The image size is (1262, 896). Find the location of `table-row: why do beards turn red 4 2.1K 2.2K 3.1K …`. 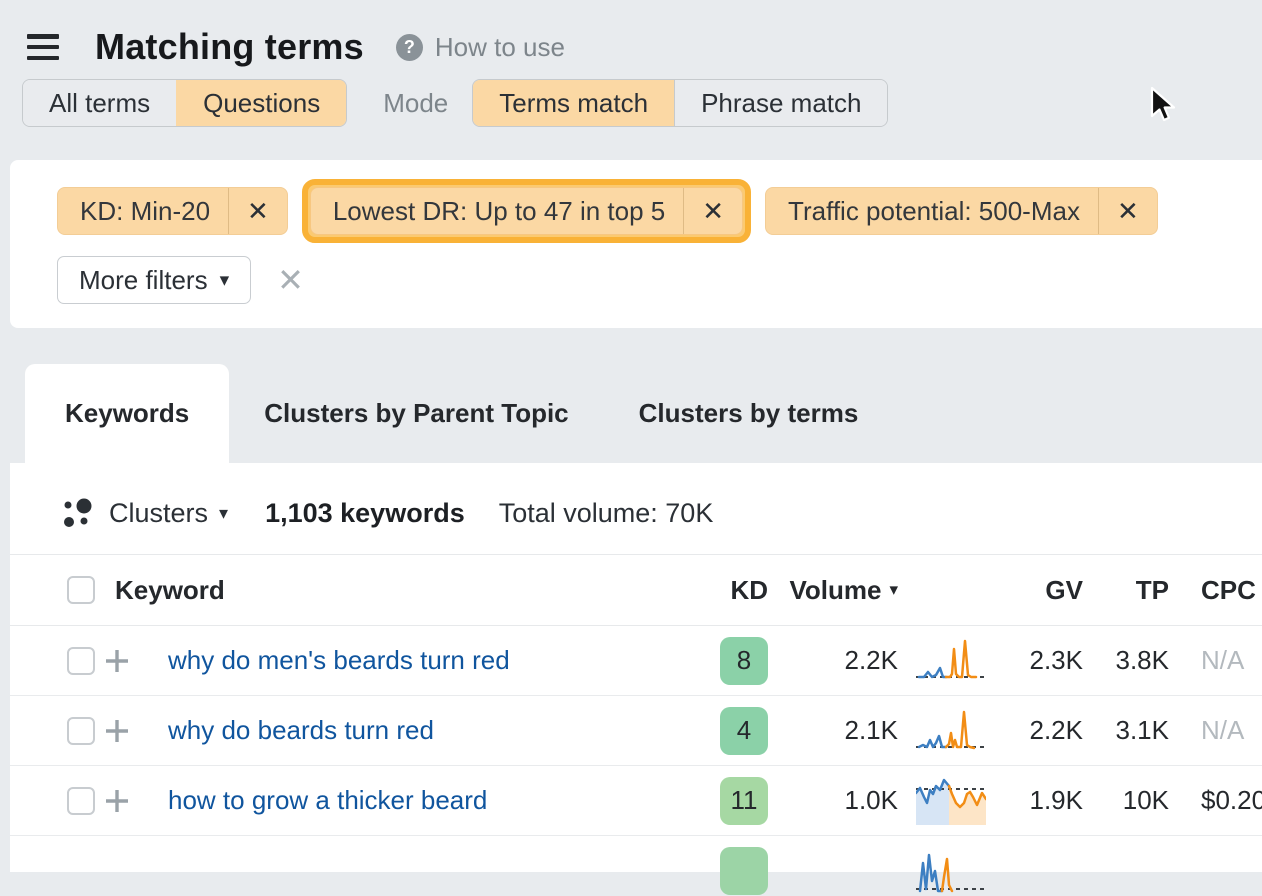

table-row: why do beards turn red 4 2.1K 2.2K 3.1K … is located at coordinates (636, 731).